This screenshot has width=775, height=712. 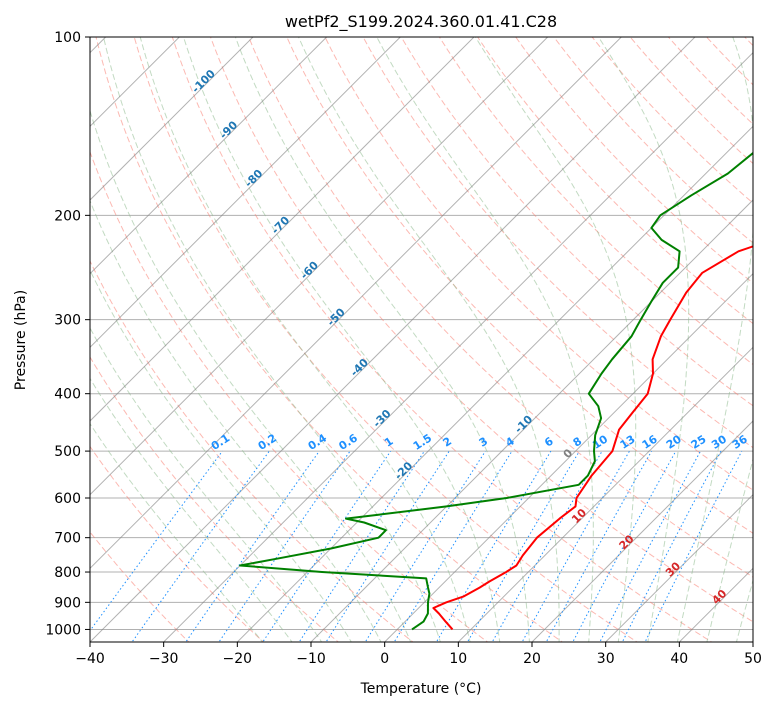 What do you see at coordinates (532, 659) in the screenshot?
I see `x-tick-label: 20` at bounding box center [532, 659].